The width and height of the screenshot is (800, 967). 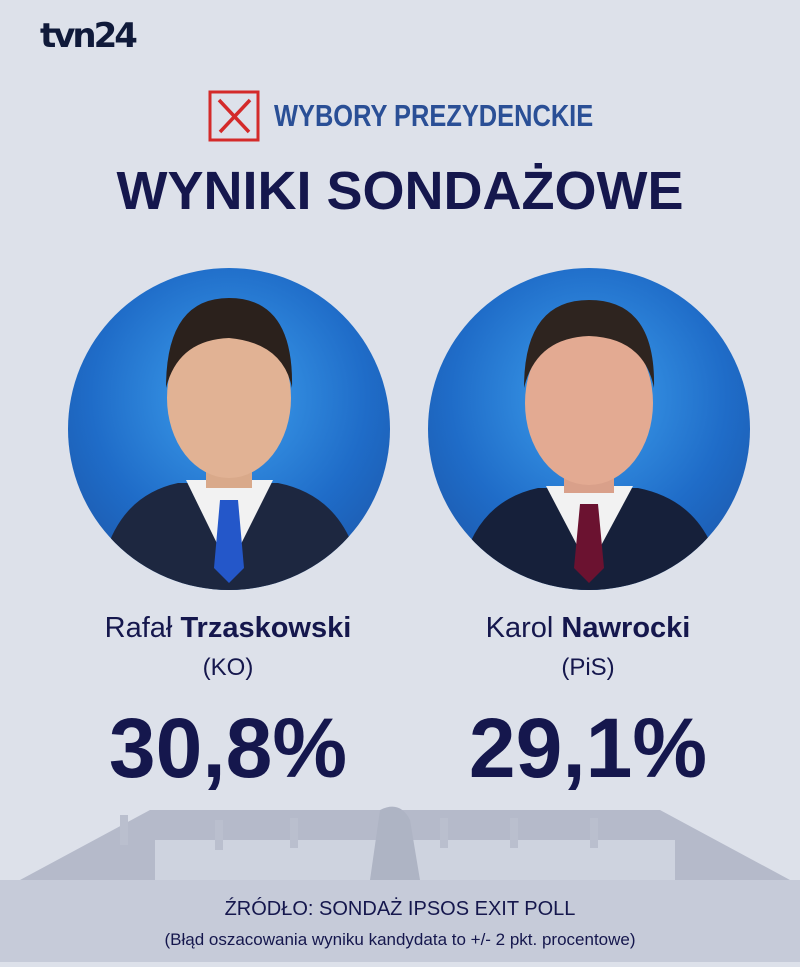 I want to click on kicker-text: WYBORY PREZYDENCKIE, so click(x=434, y=115).